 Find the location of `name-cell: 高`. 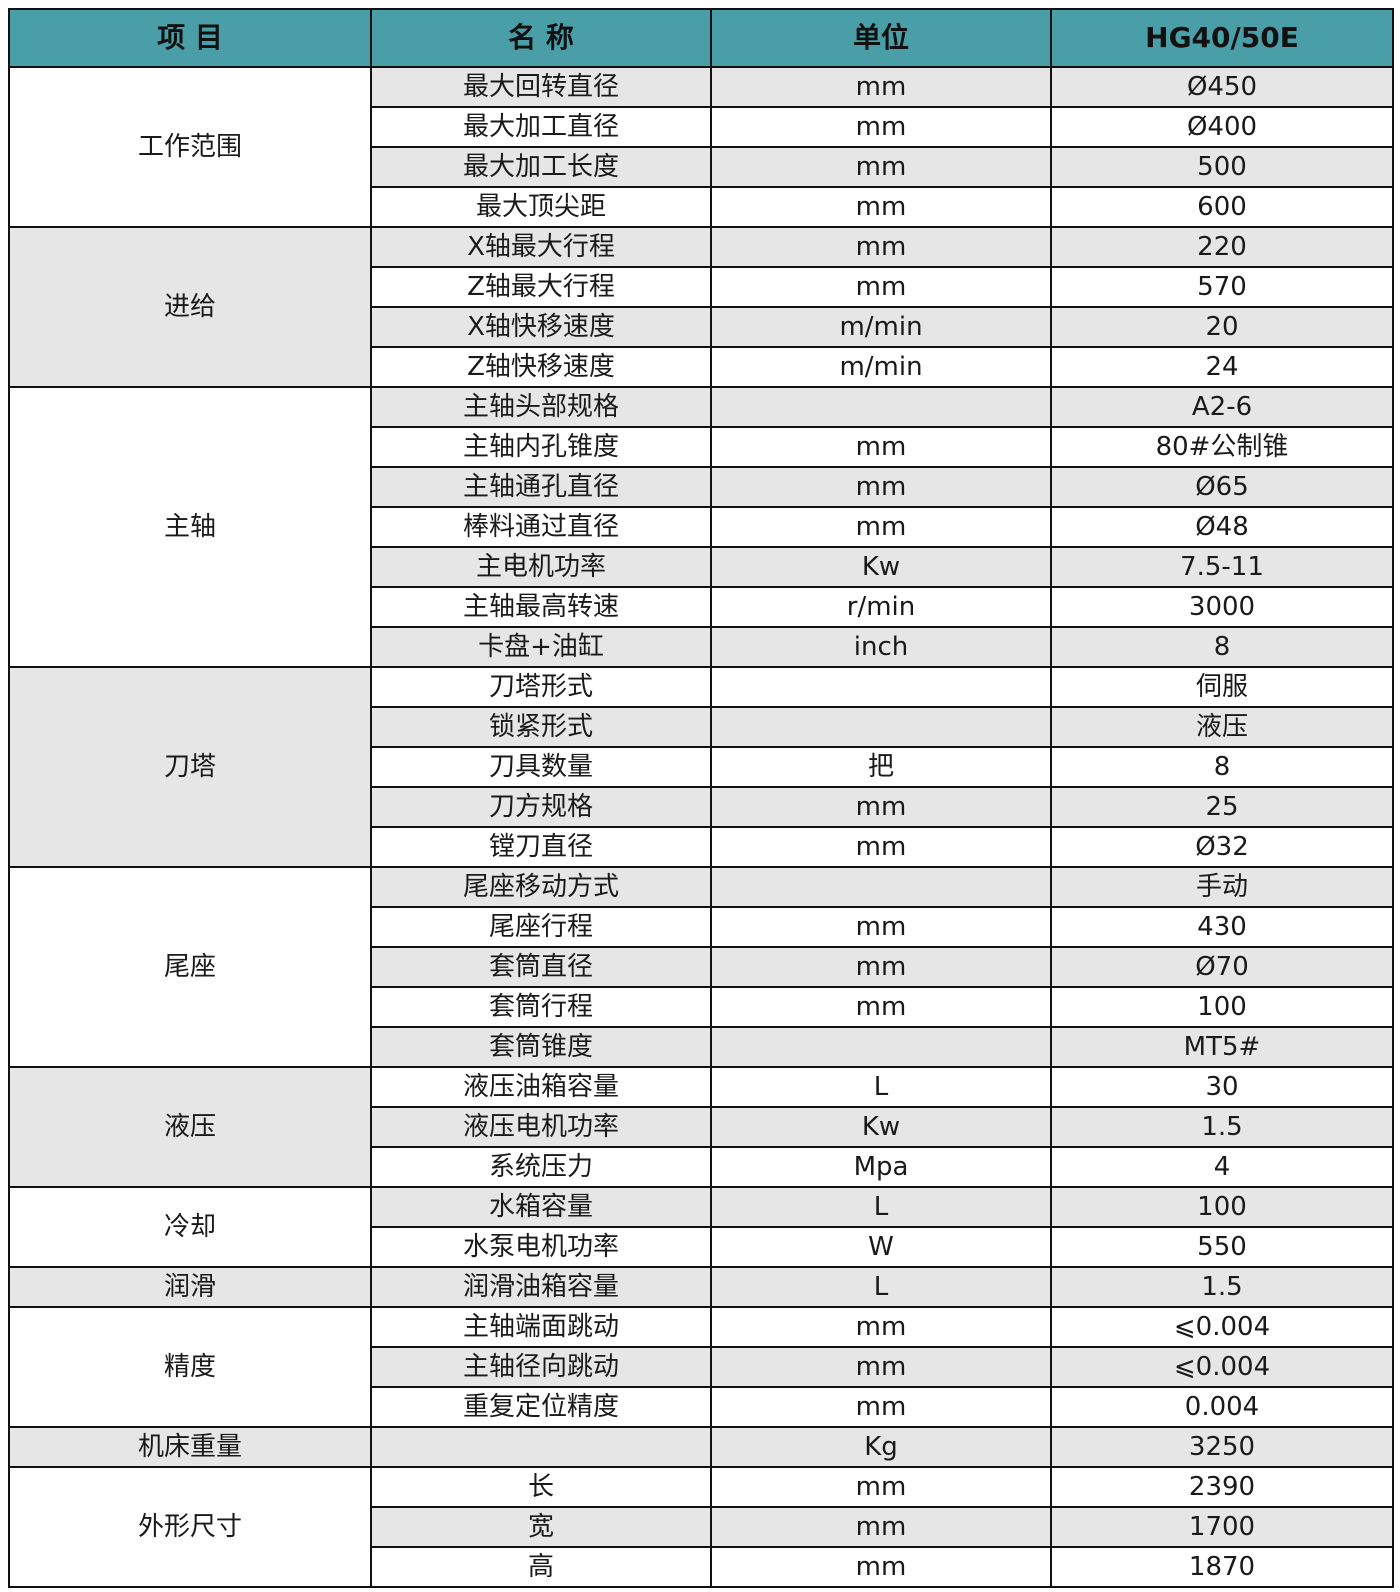

name-cell: 高 is located at coordinates (541, 1567).